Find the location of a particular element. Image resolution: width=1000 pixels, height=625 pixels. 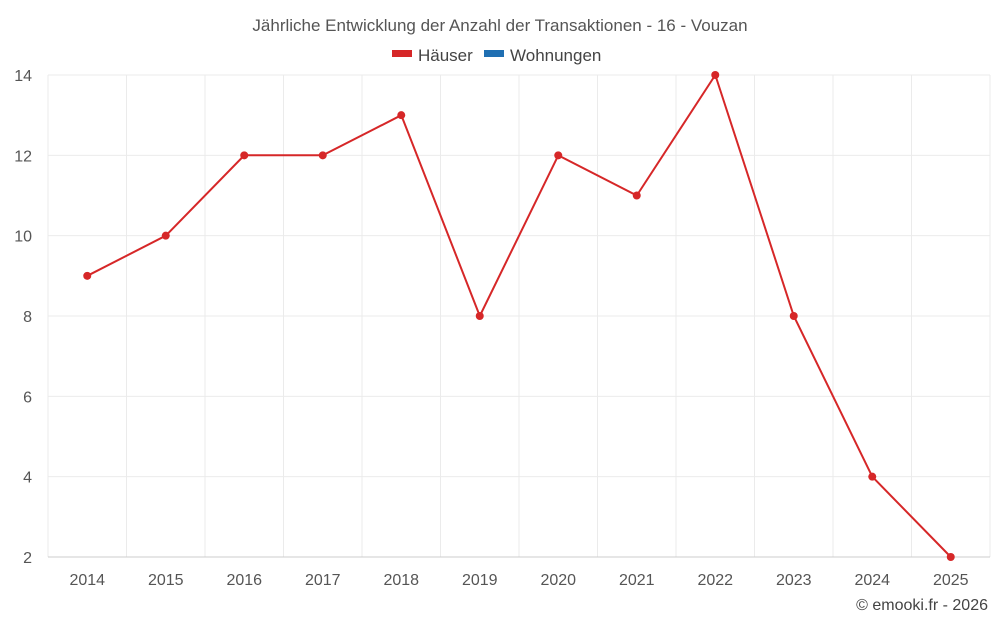

legend-item-haeuser: Häuser is located at coordinates (432, 55).